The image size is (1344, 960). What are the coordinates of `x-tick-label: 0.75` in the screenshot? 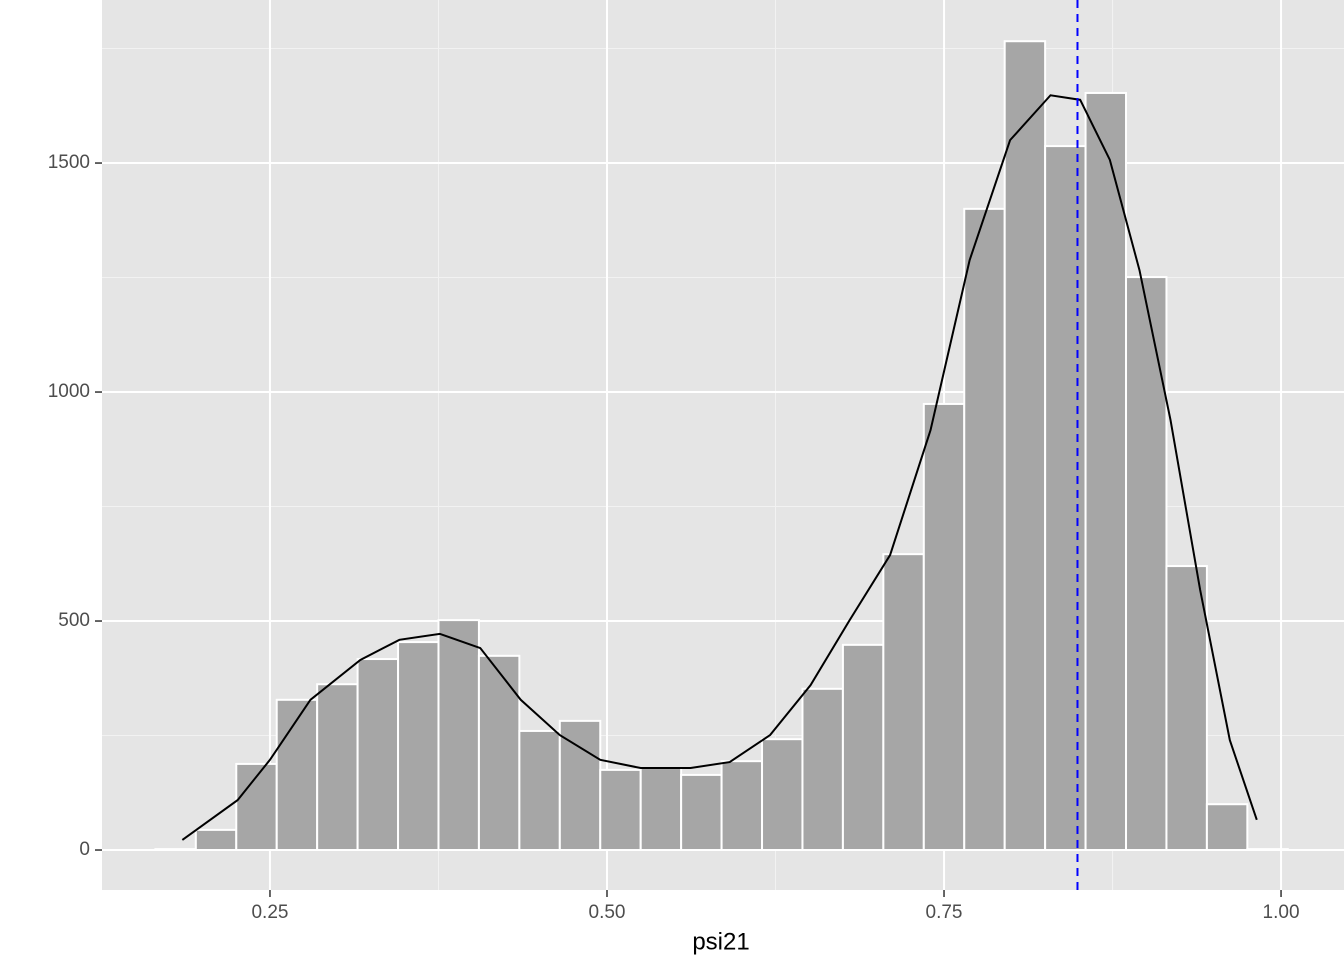 It's located at (944, 912).